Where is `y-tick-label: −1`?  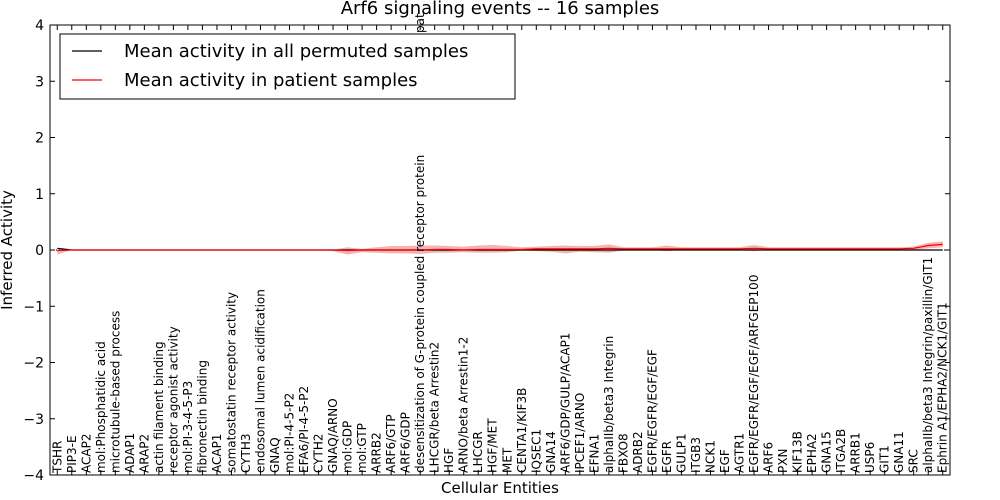 y-tick-label: −1 is located at coordinates (33, 307).